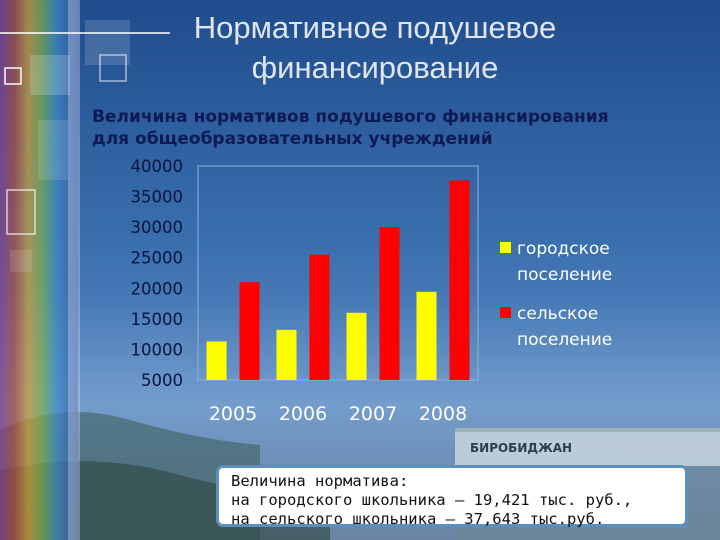 This screenshot has width=720, height=540. What do you see at coordinates (303, 414) in the screenshot?
I see `x-tick-label: 2006` at bounding box center [303, 414].